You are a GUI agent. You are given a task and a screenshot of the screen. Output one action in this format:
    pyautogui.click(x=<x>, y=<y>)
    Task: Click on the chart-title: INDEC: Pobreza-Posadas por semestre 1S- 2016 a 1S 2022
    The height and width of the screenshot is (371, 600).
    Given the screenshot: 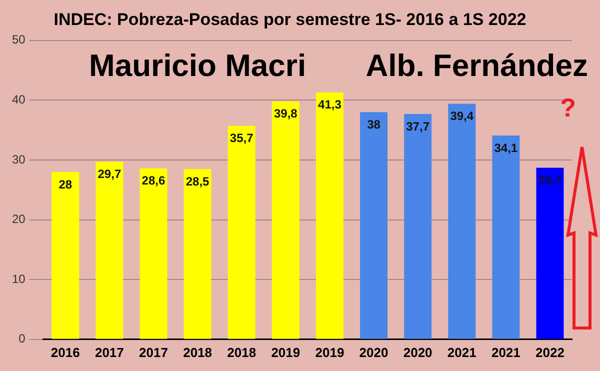 What is the action you would take?
    pyautogui.click(x=290, y=19)
    